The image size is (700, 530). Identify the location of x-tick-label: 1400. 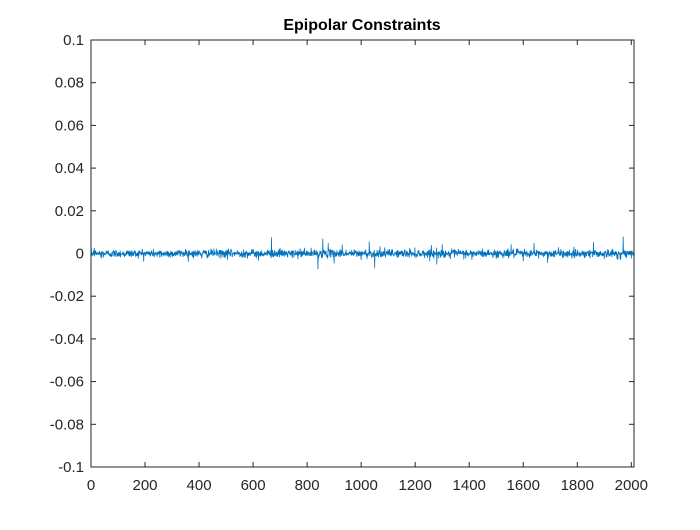
(469, 485).